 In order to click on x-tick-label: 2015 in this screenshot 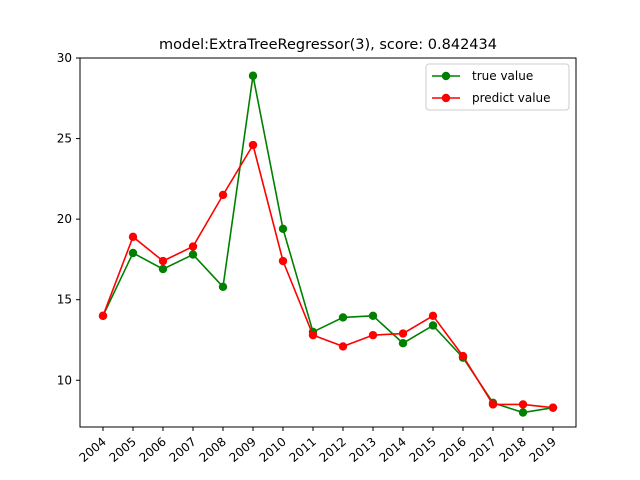, I will do `click(423, 450)`.